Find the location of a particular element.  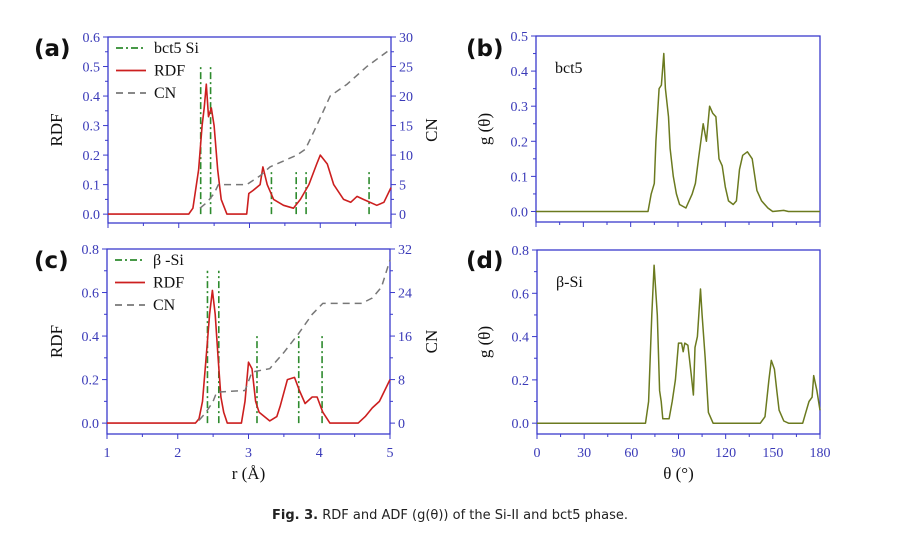

x-tick-label: 2 is located at coordinates (177, 453).